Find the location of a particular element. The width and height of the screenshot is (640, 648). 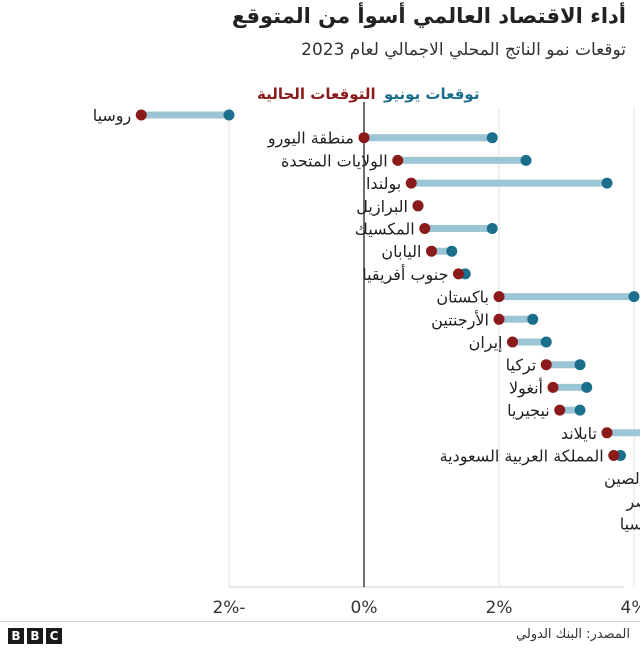

category-label: تركيا is located at coordinates (521, 366).